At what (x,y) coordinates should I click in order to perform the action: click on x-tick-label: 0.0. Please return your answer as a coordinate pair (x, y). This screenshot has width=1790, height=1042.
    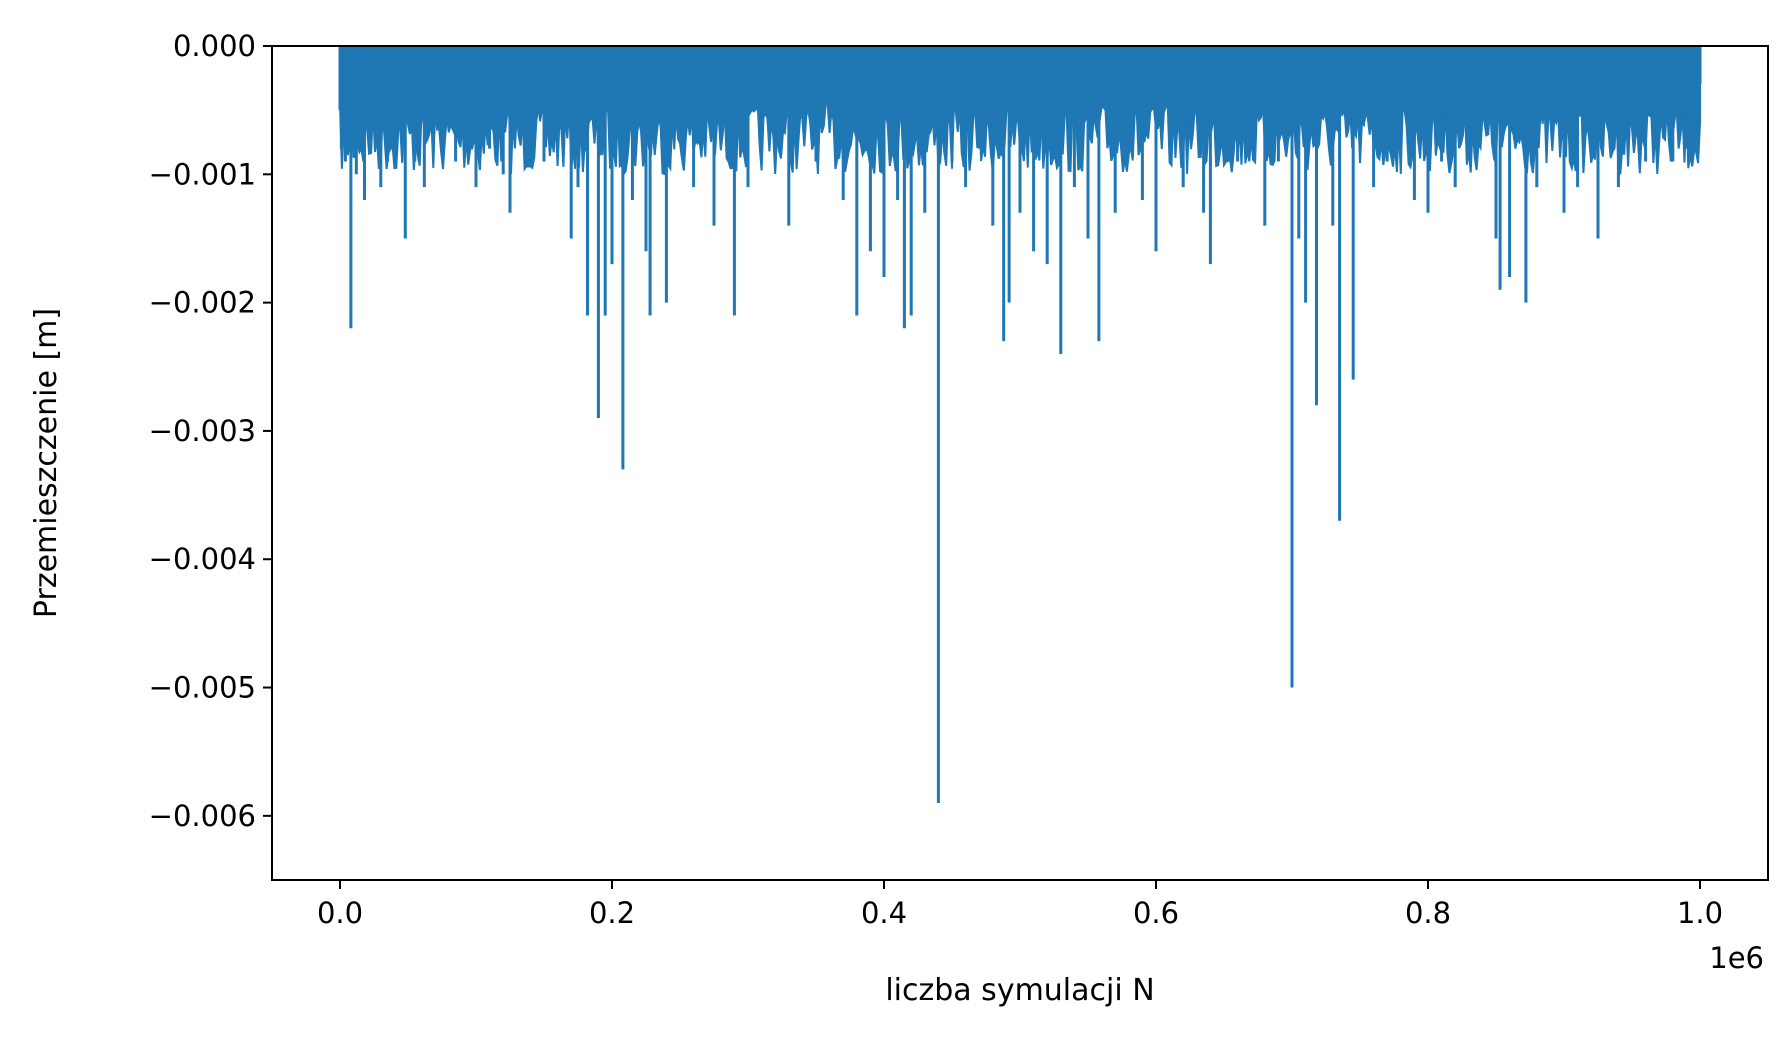
    Looking at the image, I should click on (340, 913).